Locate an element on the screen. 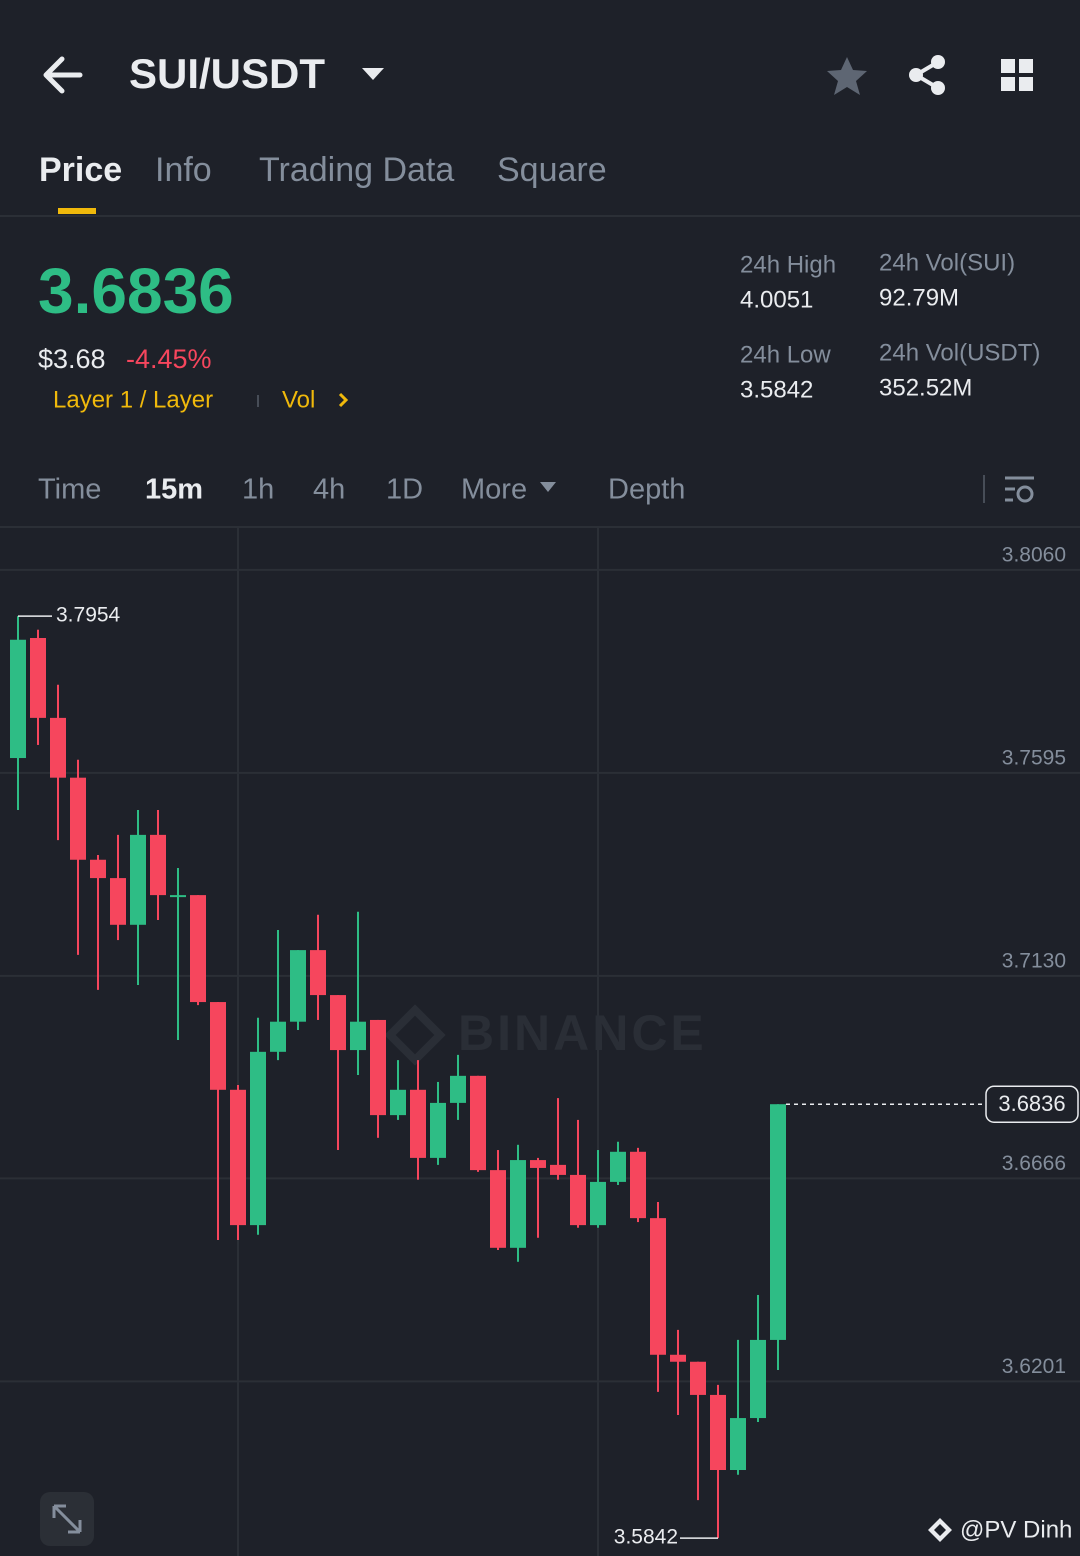 The height and width of the screenshot is (1556, 1080). interval: Time is located at coordinates (69, 490).